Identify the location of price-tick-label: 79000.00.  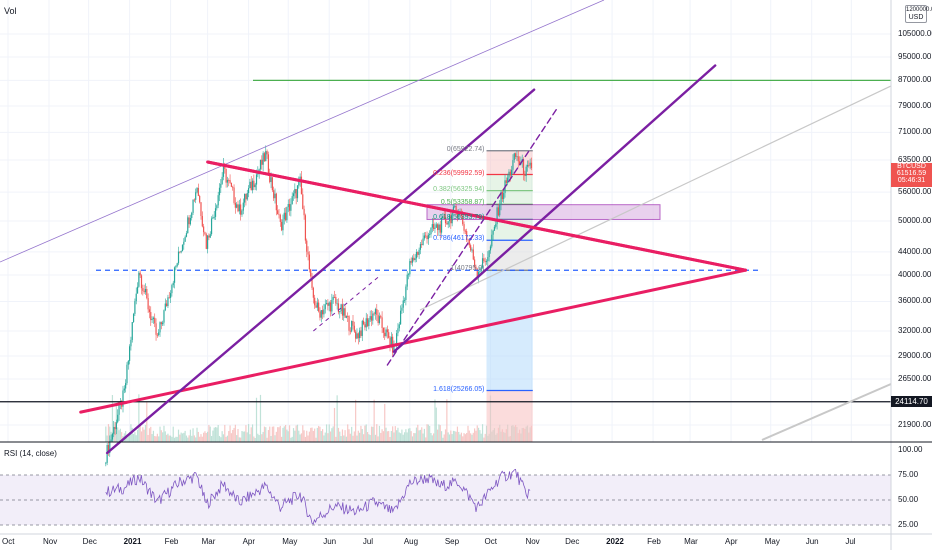
(915, 105).